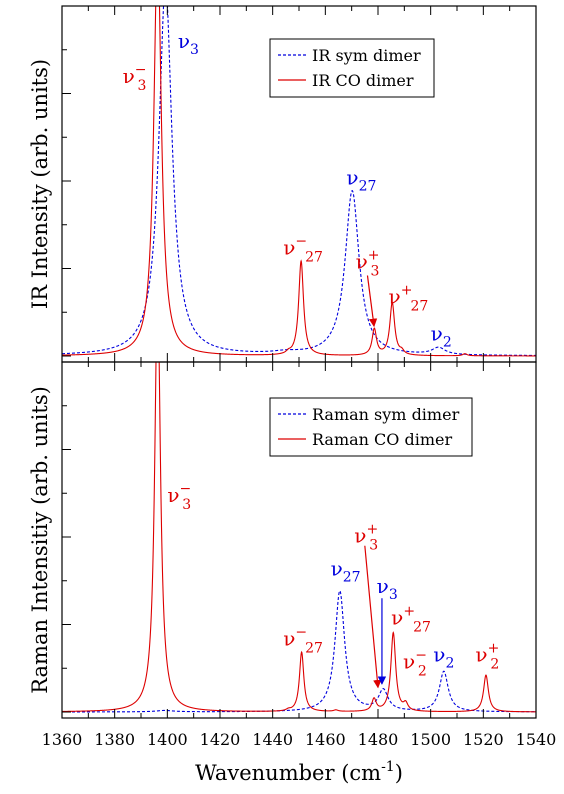  Describe the element at coordinates (40, 540) in the screenshot. I see `y-axis-label: Raman Intensitiy (arb. units)` at that location.